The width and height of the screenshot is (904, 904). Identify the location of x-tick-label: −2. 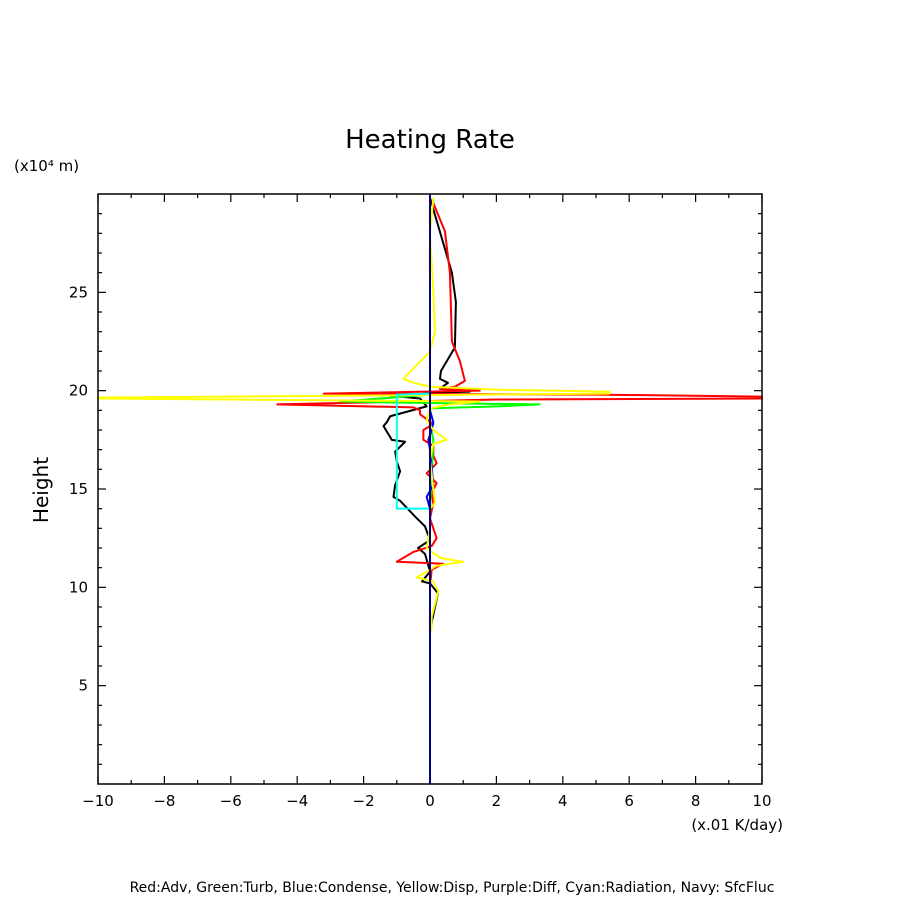
(364, 801).